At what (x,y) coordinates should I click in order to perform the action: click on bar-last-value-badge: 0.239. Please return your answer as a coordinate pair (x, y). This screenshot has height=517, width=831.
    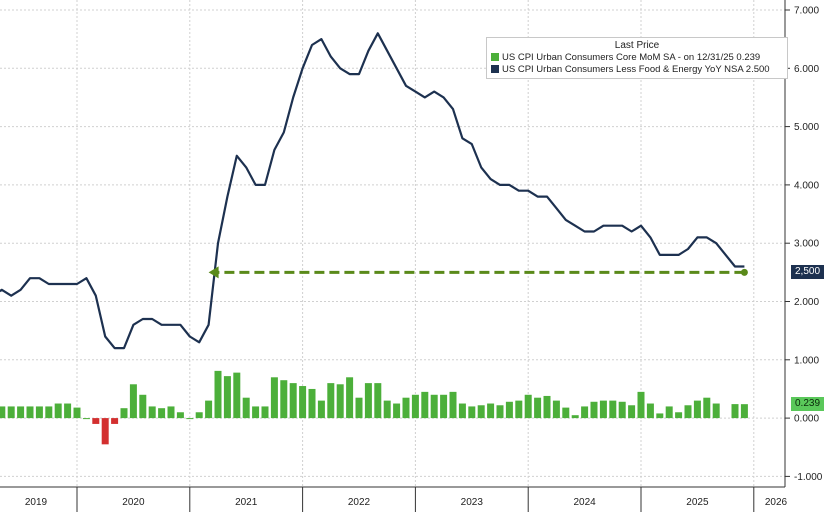
    Looking at the image, I should click on (808, 404).